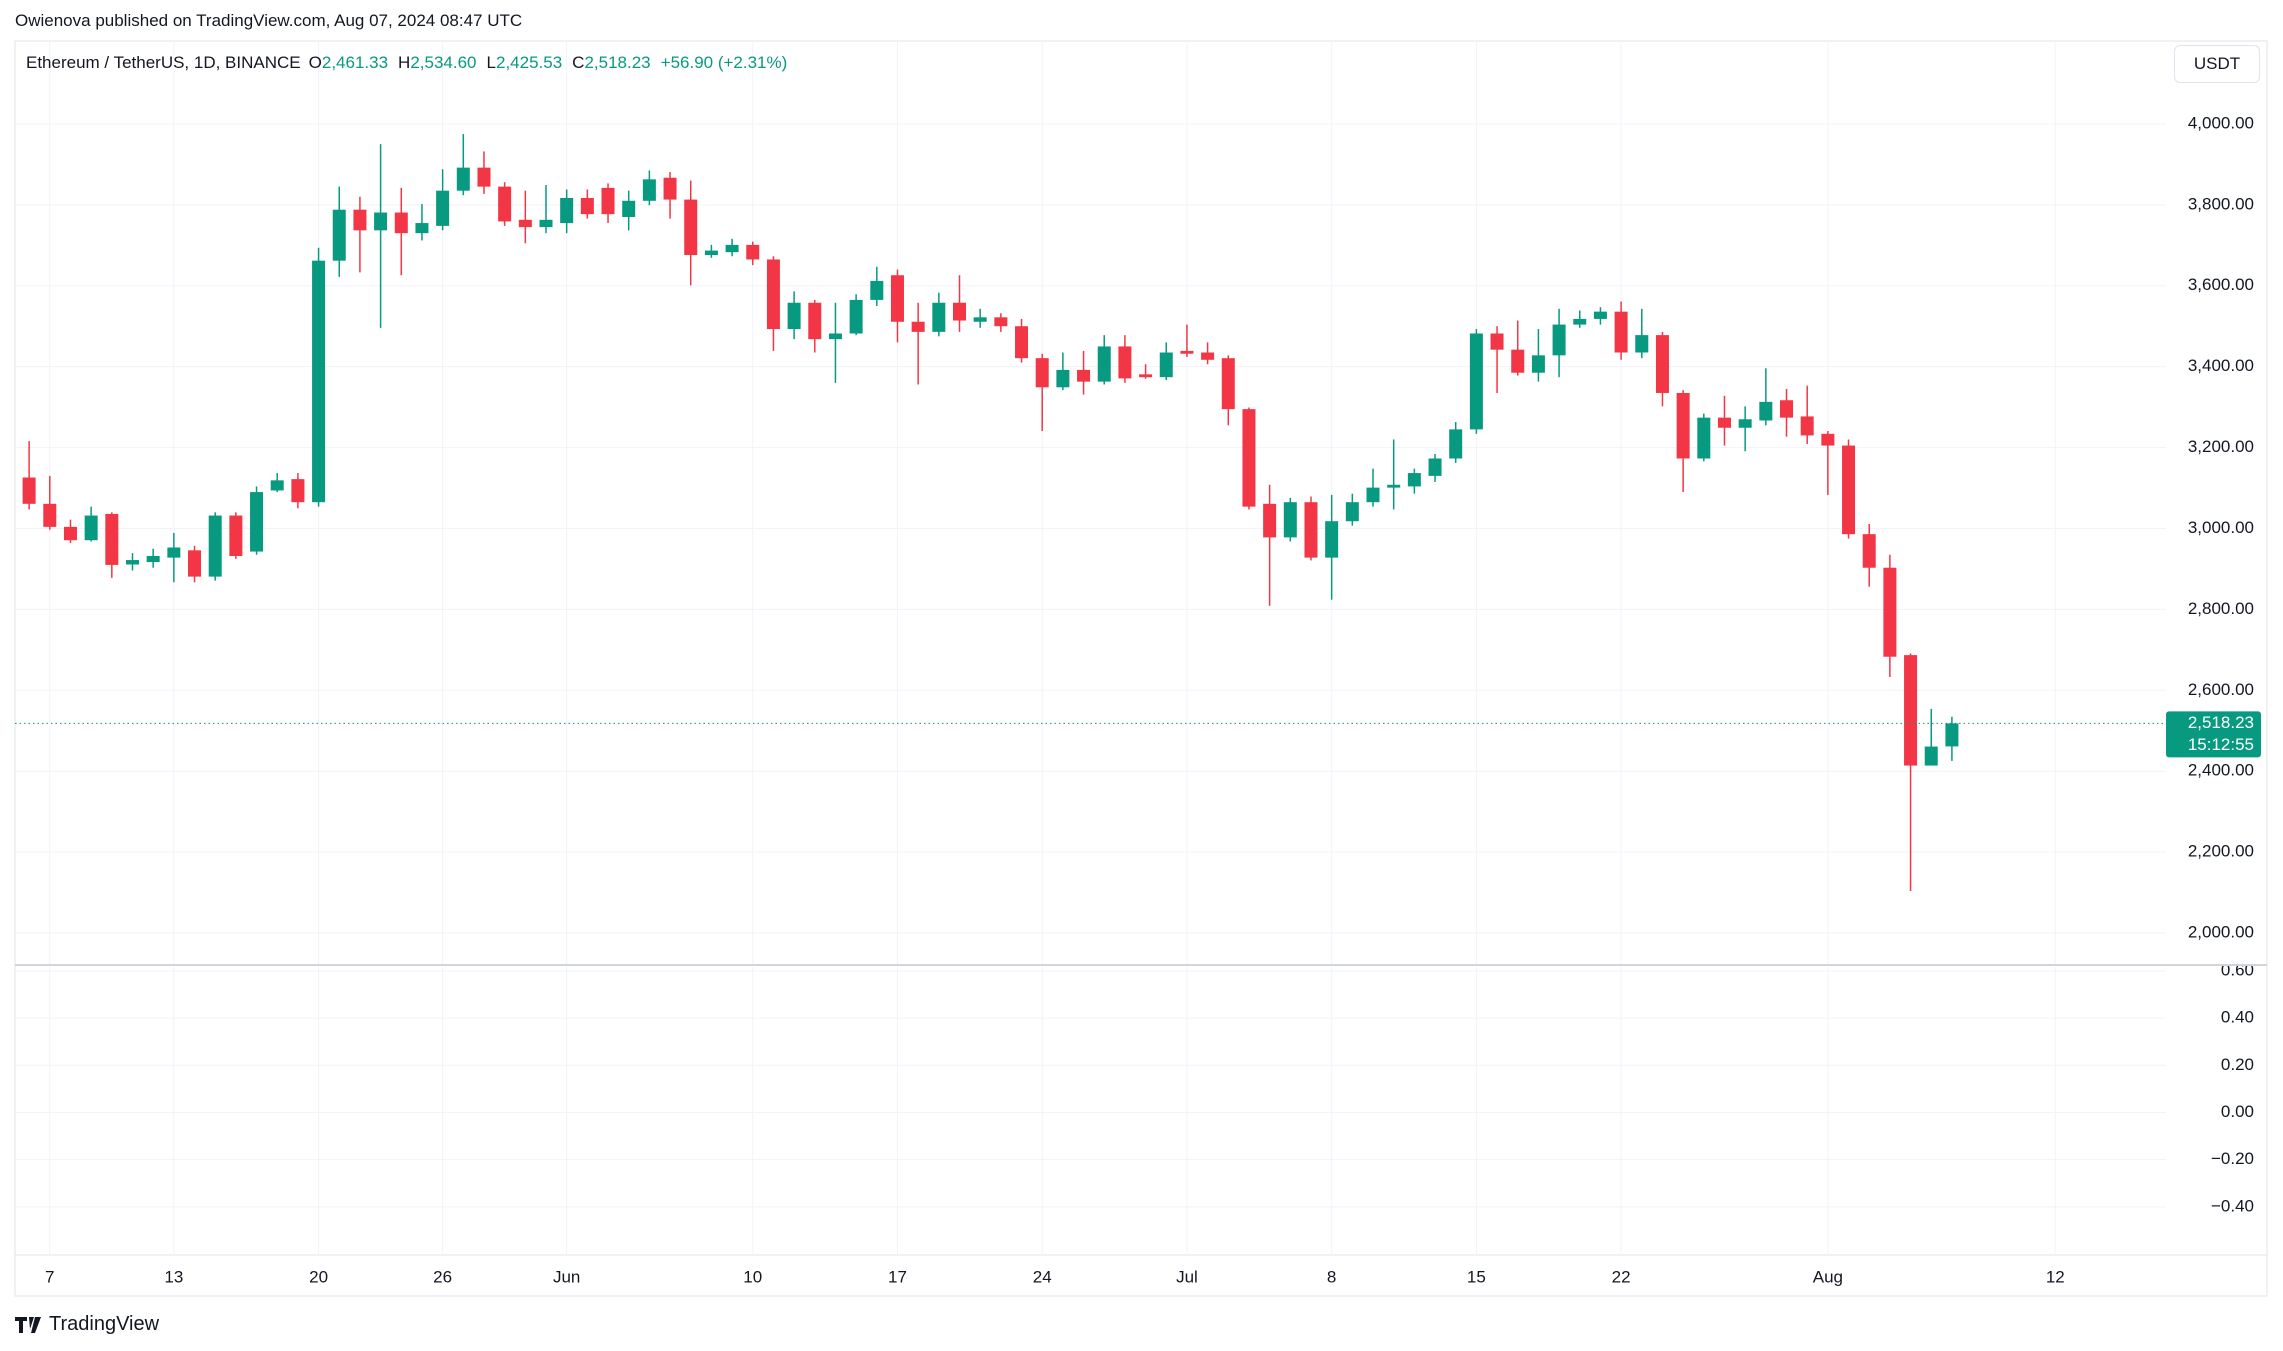 Image resolution: width=2283 pixels, height=1351 pixels. I want to click on y-tick-label: 3,200.00, so click(2221, 446).